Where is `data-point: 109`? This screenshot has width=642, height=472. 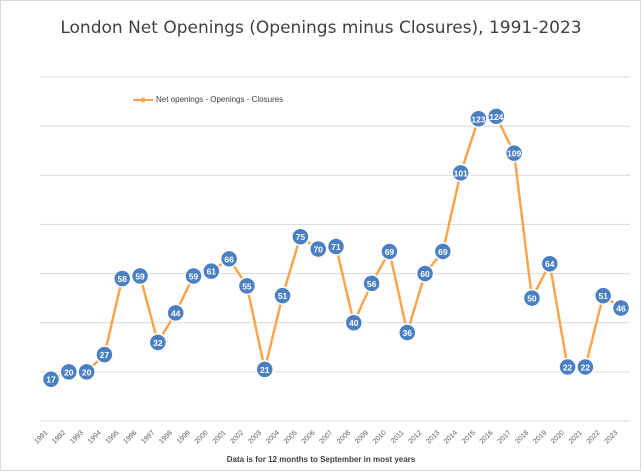
data-point: 109 is located at coordinates (514, 153).